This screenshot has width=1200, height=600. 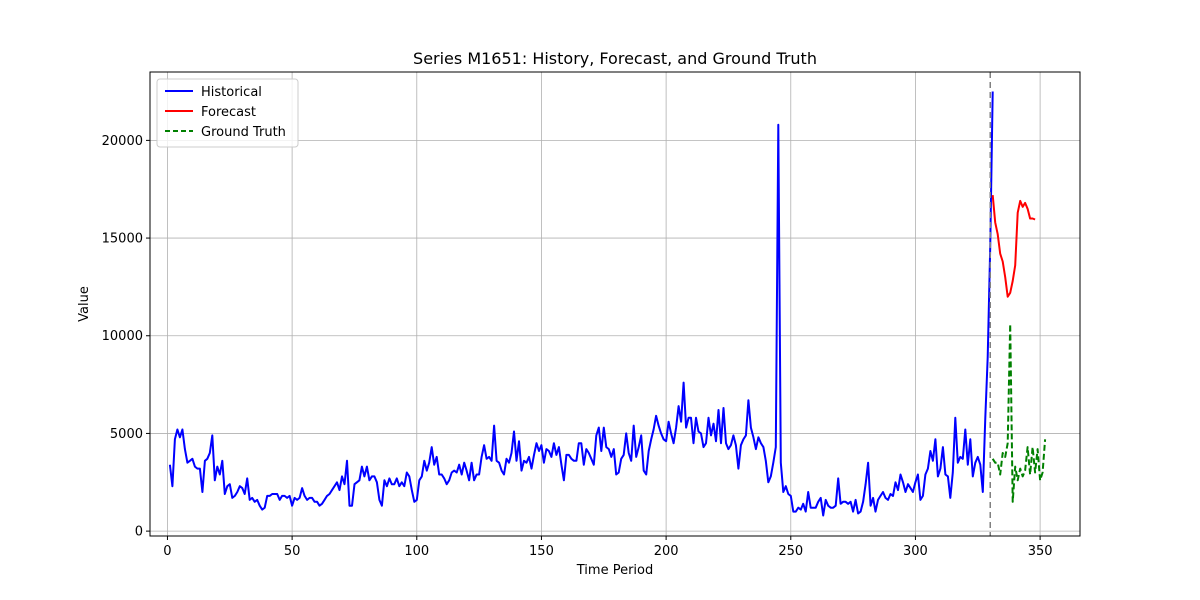 I want to click on x-tick-label: 250, so click(x=790, y=551).